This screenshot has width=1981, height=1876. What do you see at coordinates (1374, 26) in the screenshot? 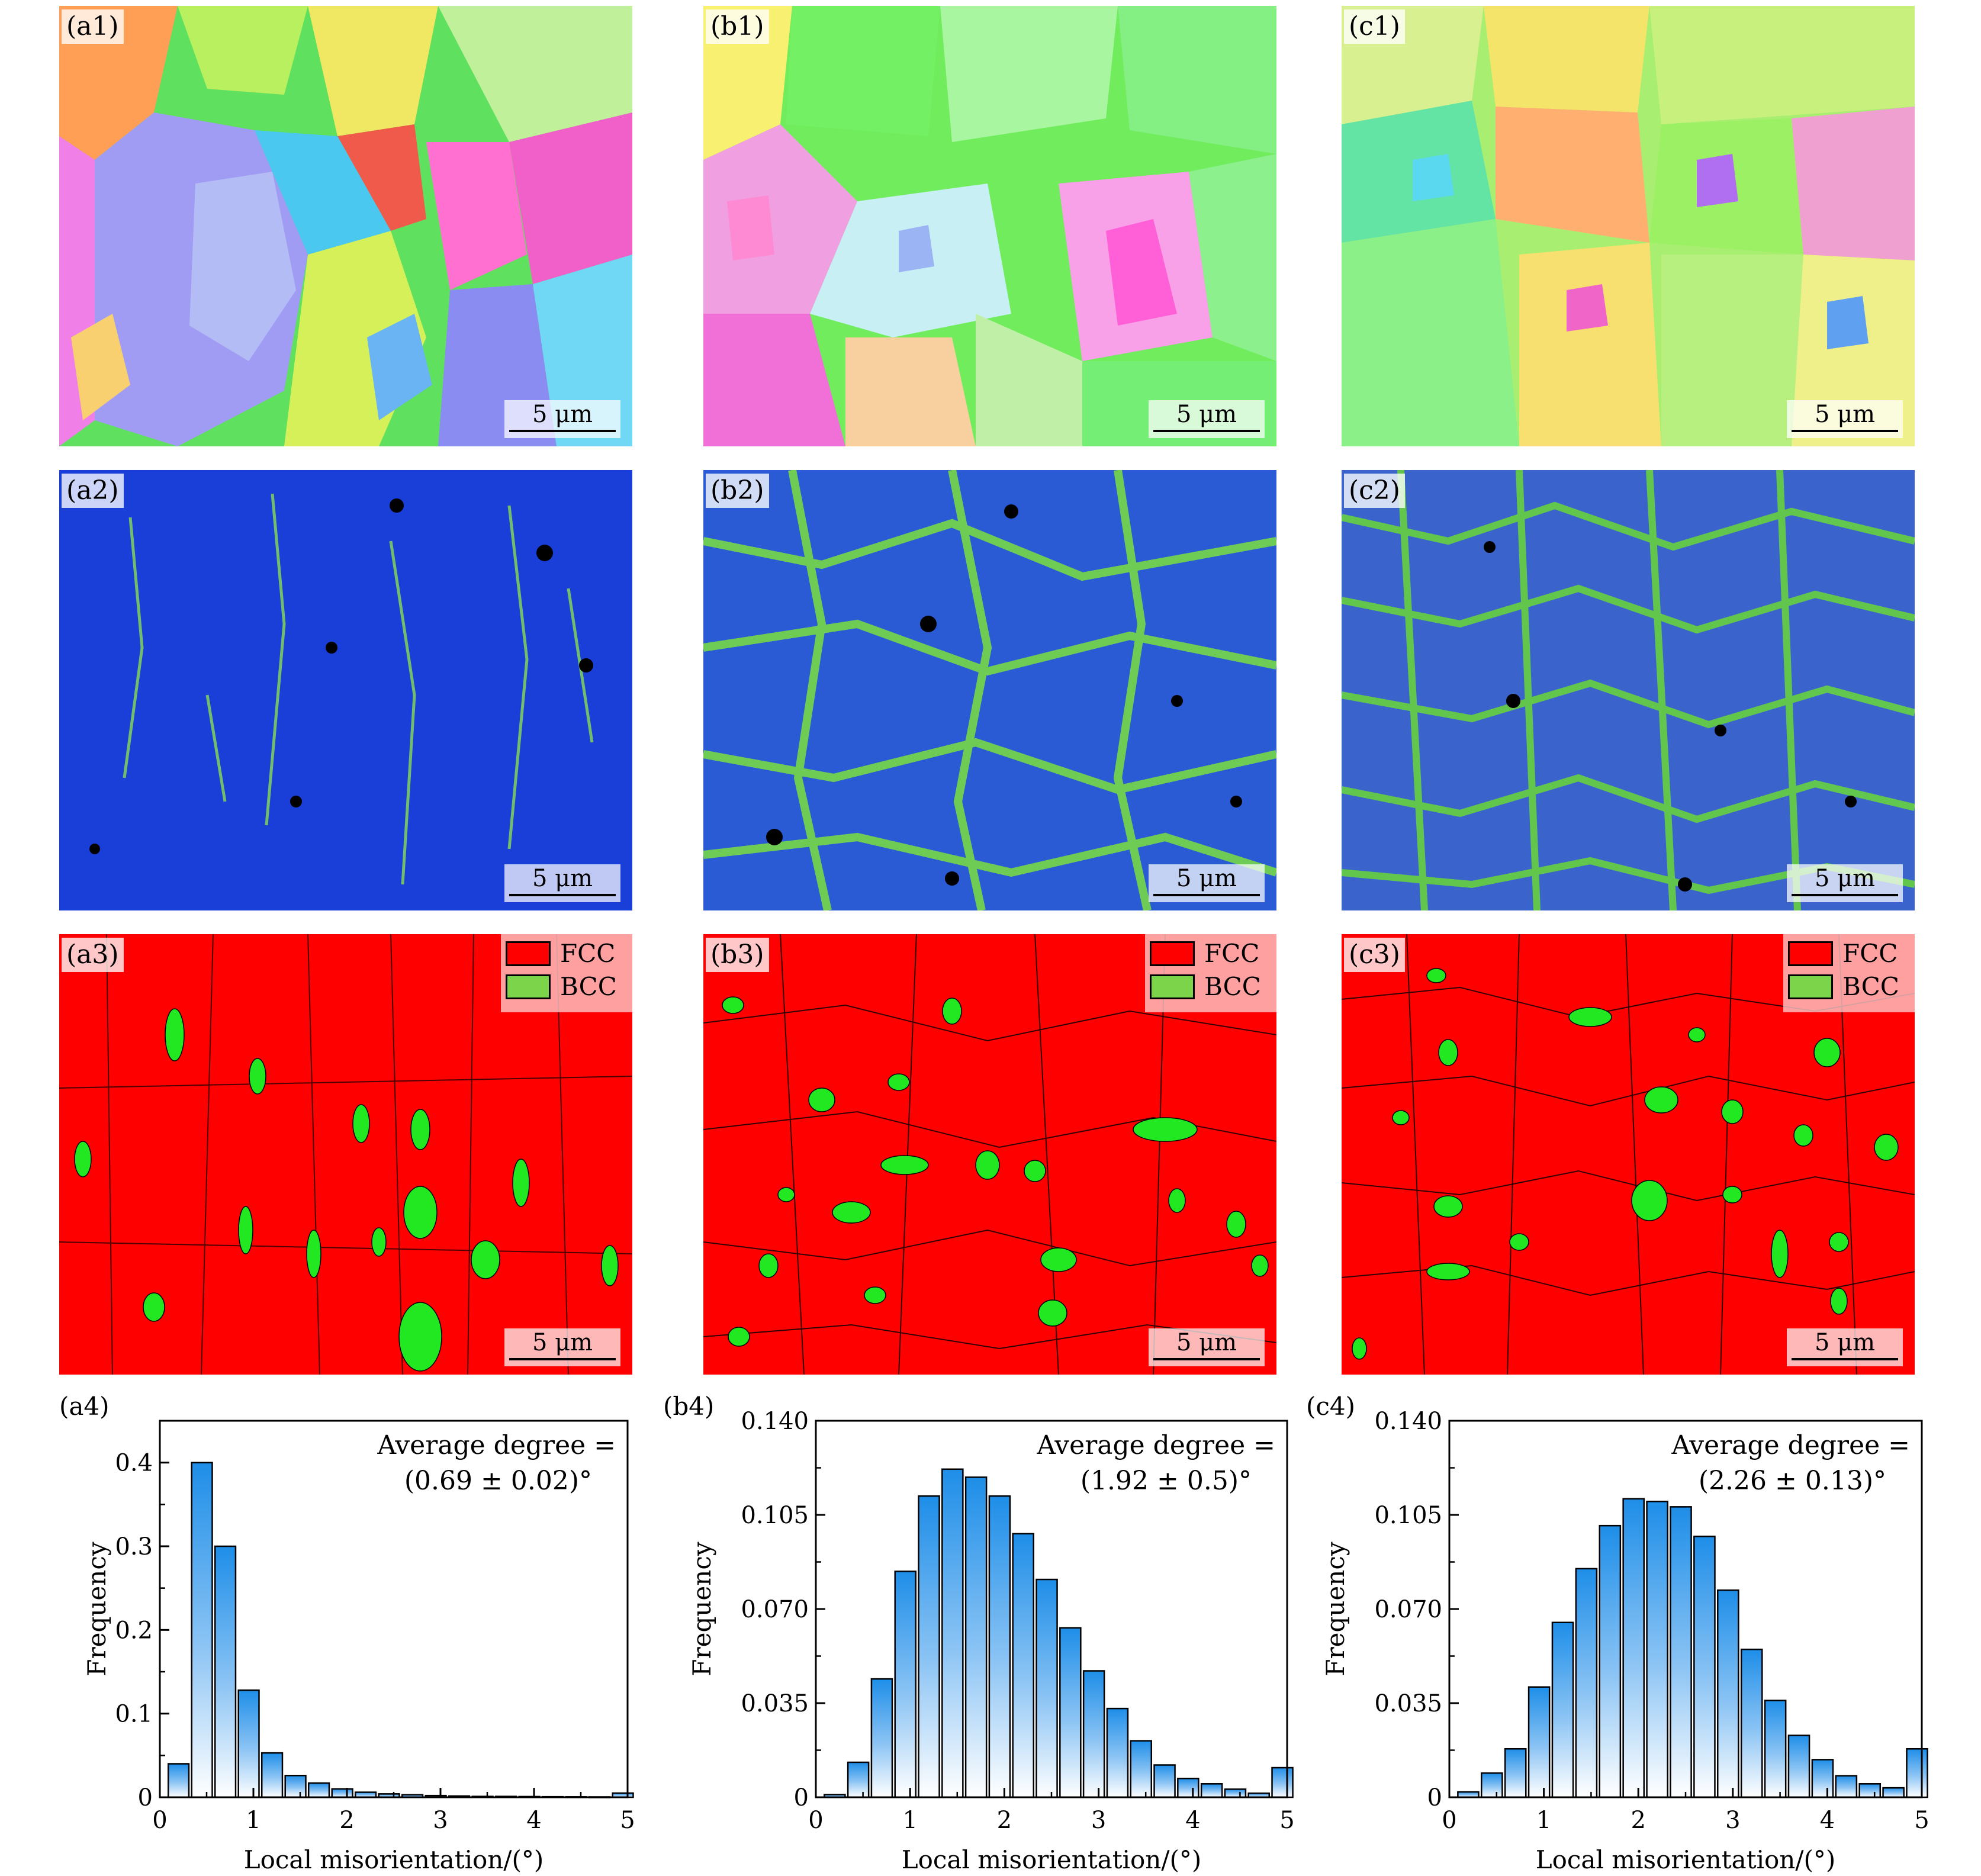
I see `panel-label: (c1)` at bounding box center [1374, 26].